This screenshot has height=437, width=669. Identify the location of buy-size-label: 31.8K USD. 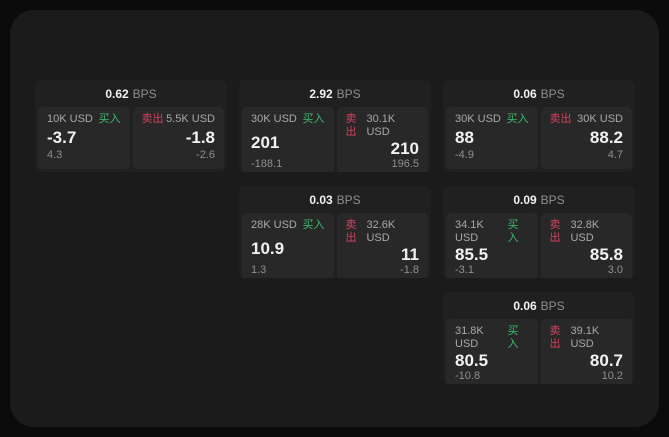
(469, 337).